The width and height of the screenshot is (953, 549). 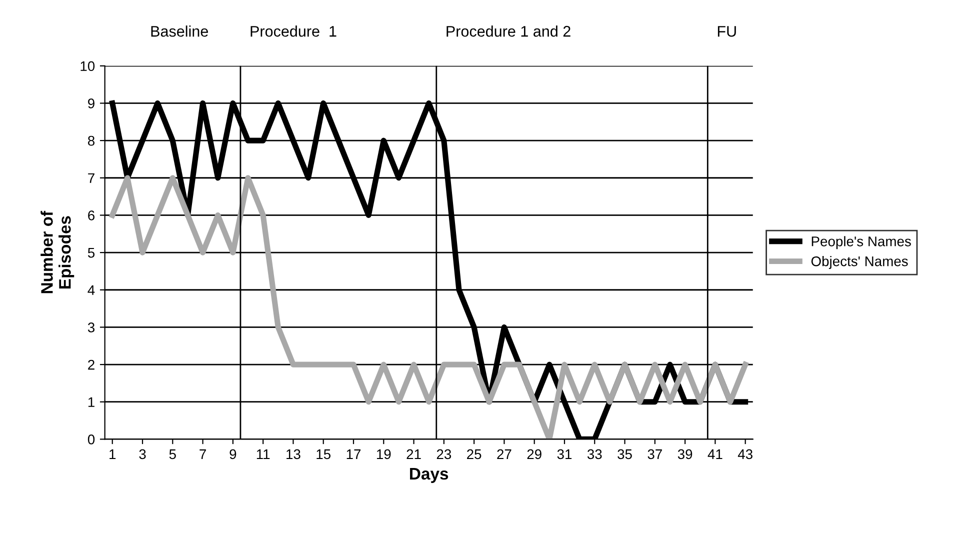 What do you see at coordinates (625, 454) in the screenshot?
I see `x-tick-label: 35` at bounding box center [625, 454].